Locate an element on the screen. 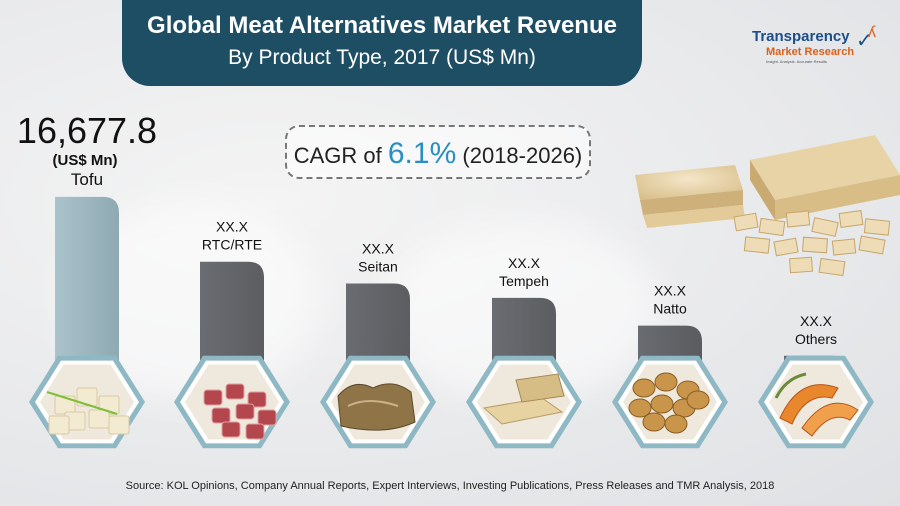 This screenshot has width=900, height=506. tempeh-cubes is located at coordinates (812, 243).